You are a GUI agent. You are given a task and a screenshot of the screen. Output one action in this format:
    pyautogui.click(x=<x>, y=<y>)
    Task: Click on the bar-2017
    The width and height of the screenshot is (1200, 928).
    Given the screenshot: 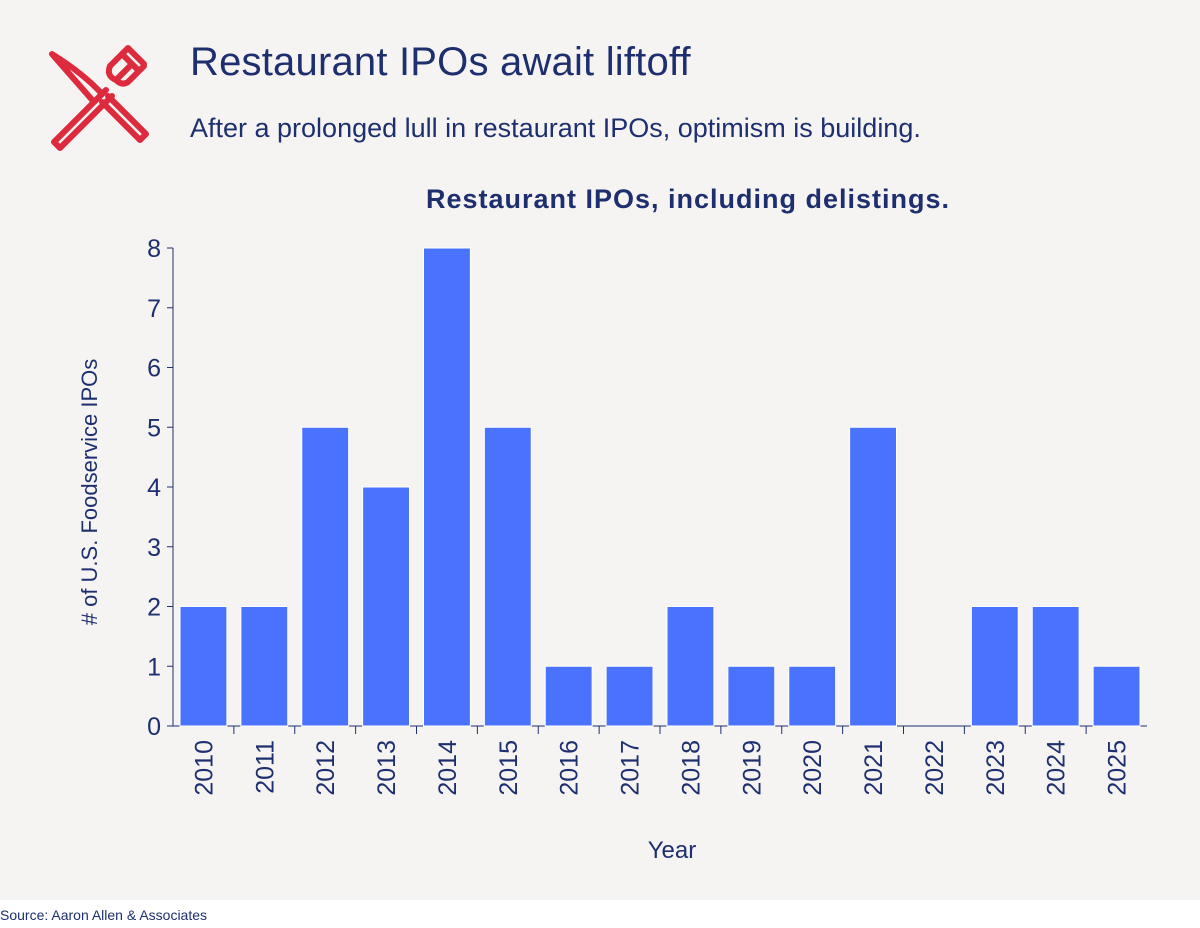 What is the action you would take?
    pyautogui.click(x=629, y=696)
    